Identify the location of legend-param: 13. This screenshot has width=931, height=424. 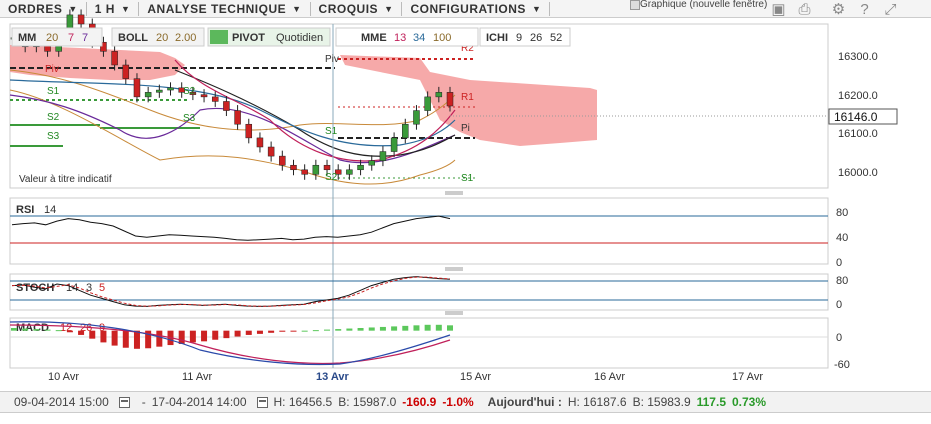
(400, 38).